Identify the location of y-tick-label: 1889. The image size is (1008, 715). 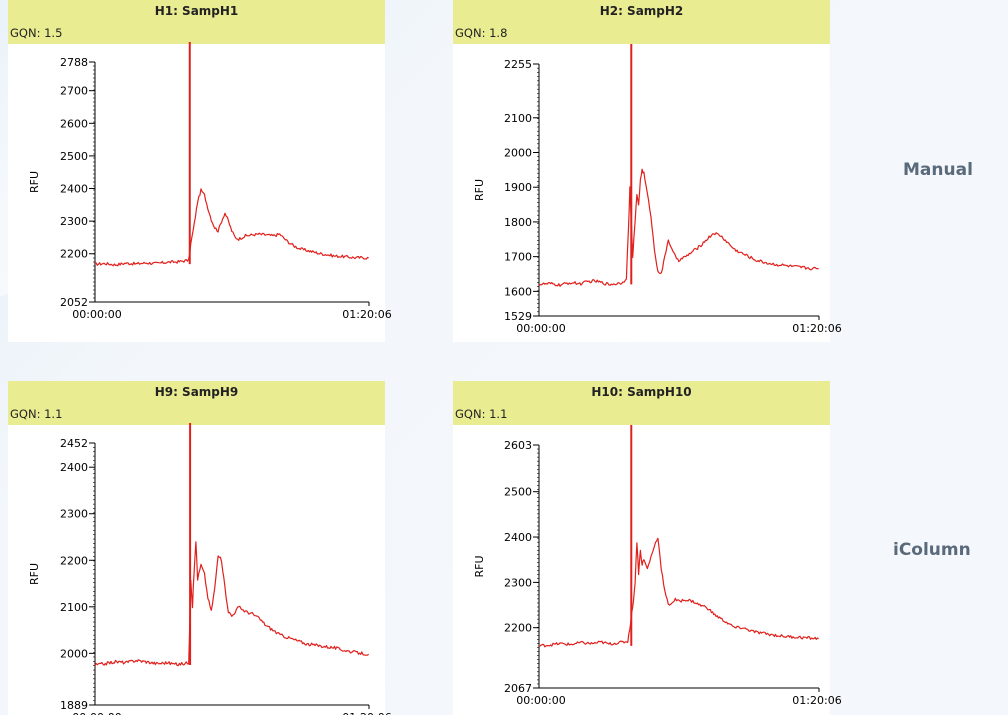
(74, 705).